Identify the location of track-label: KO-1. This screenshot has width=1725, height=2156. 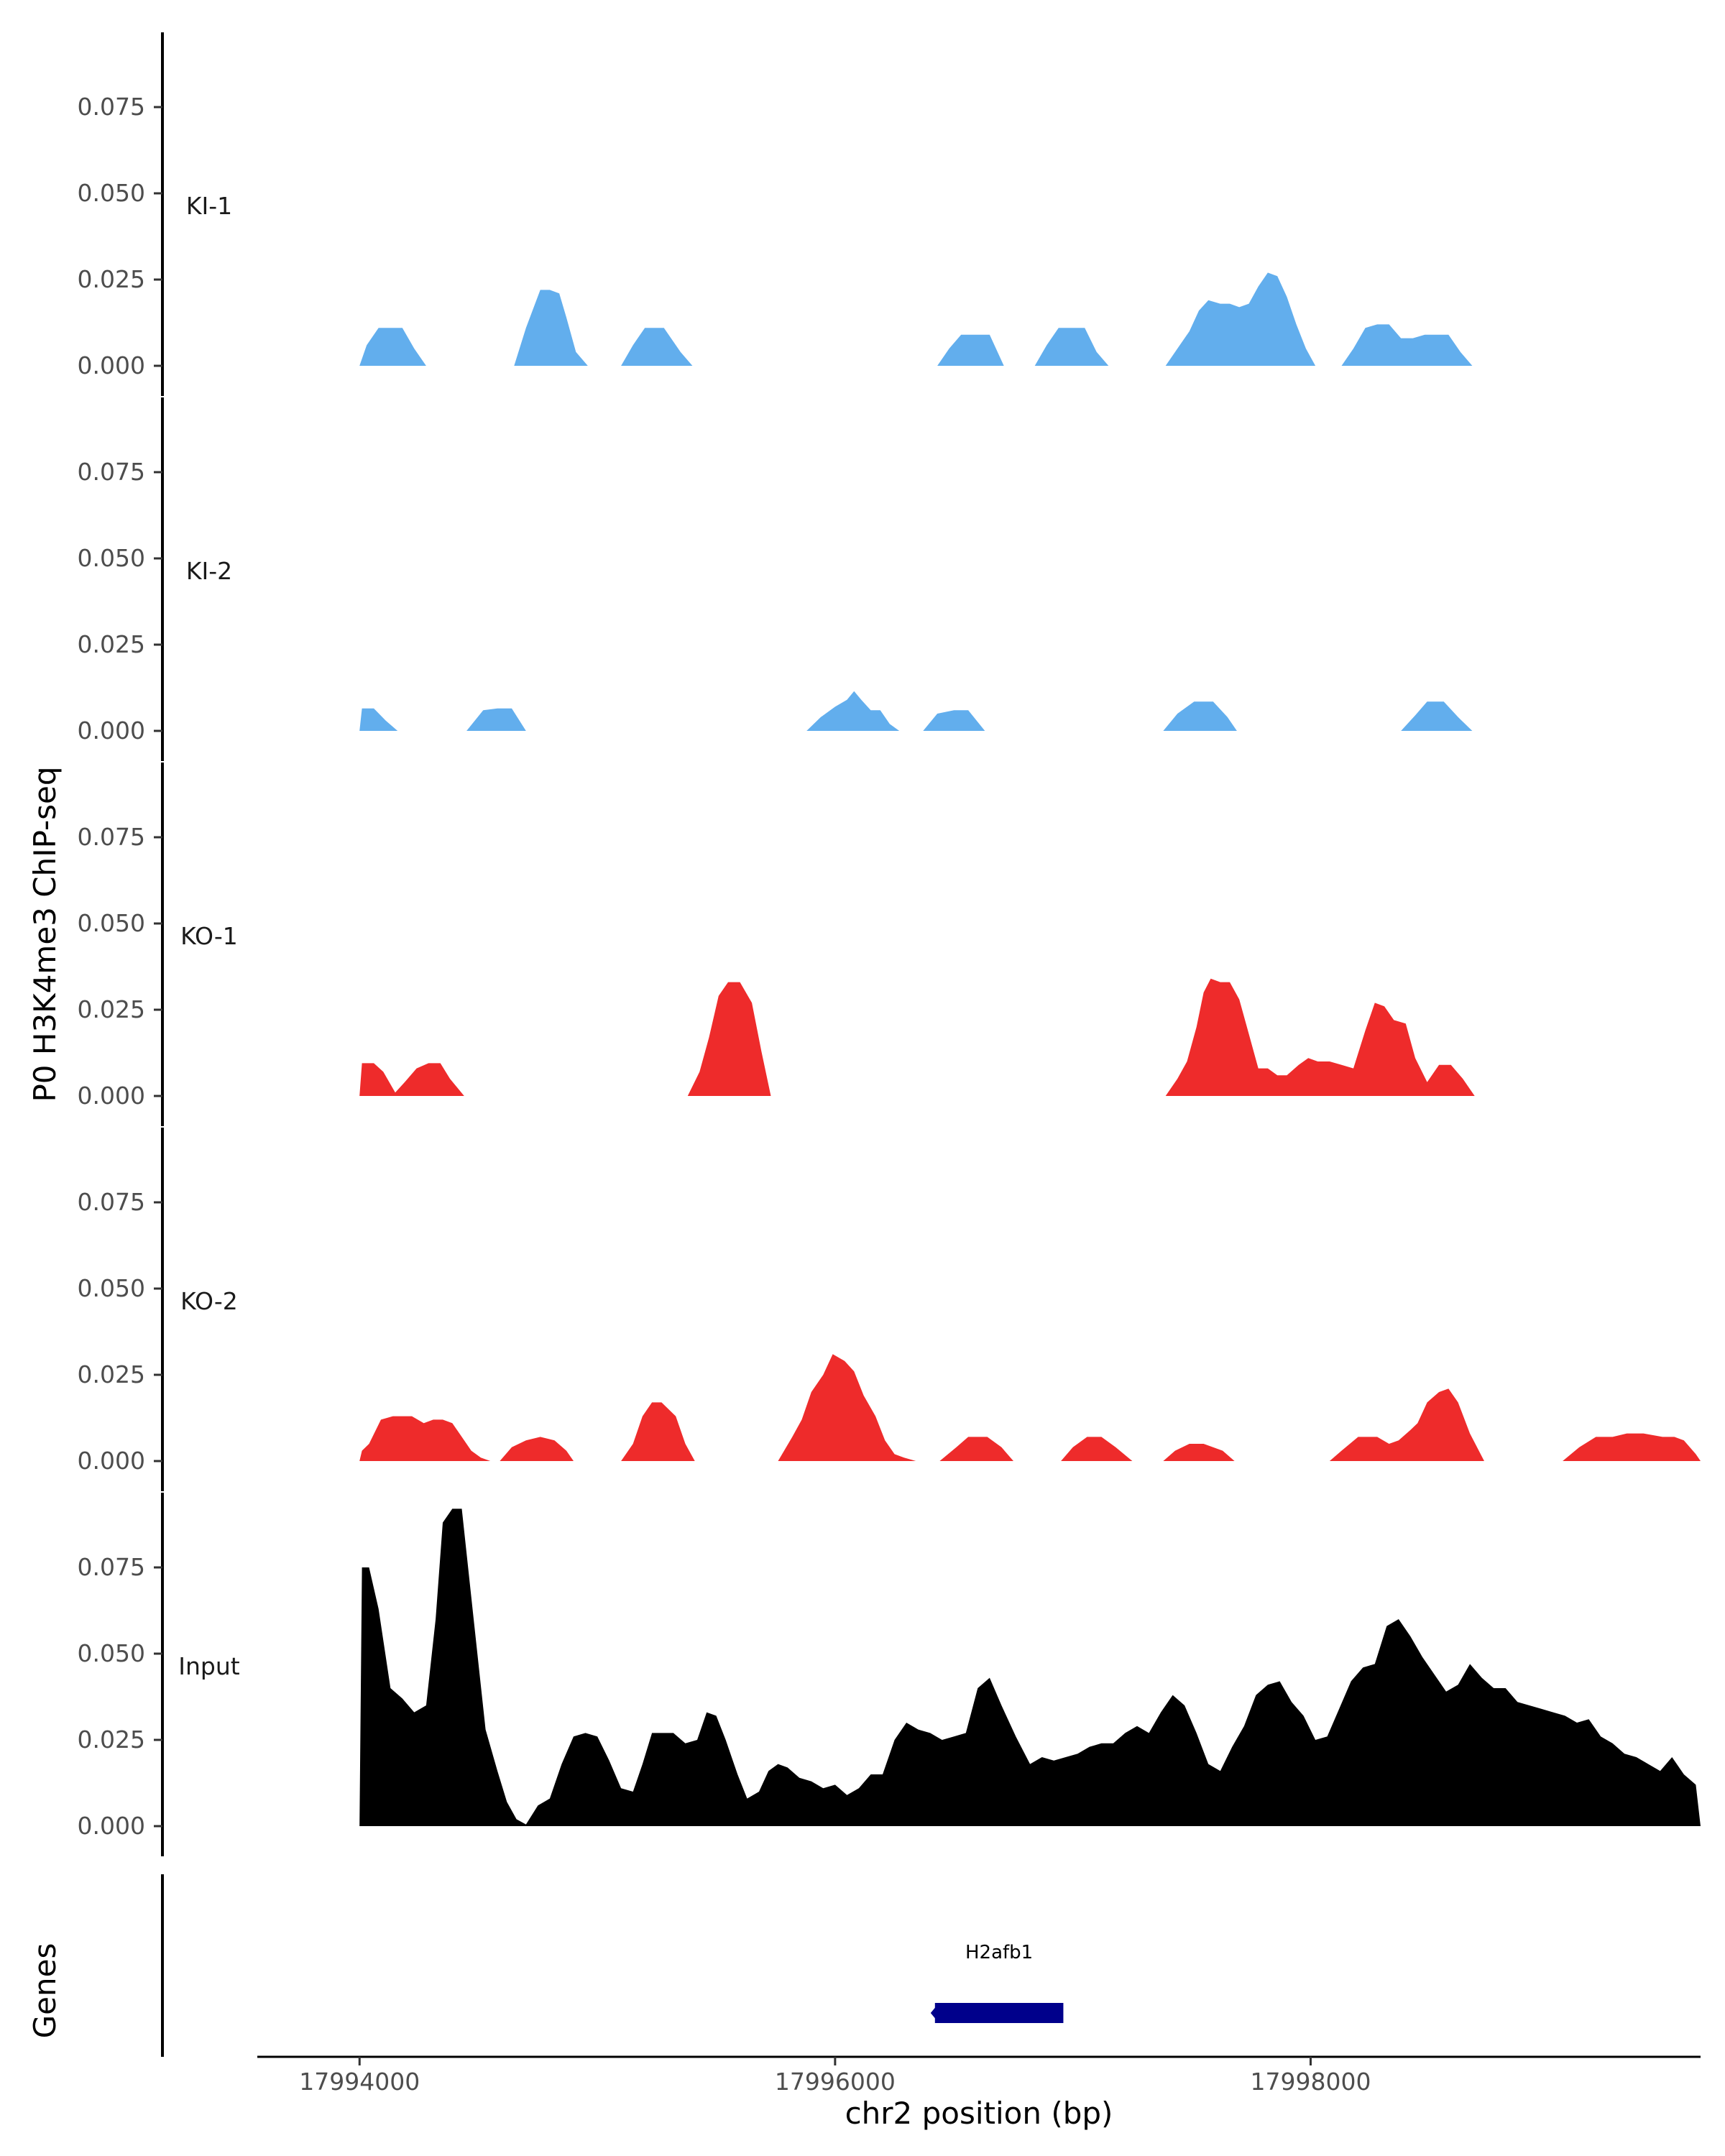
(209, 936).